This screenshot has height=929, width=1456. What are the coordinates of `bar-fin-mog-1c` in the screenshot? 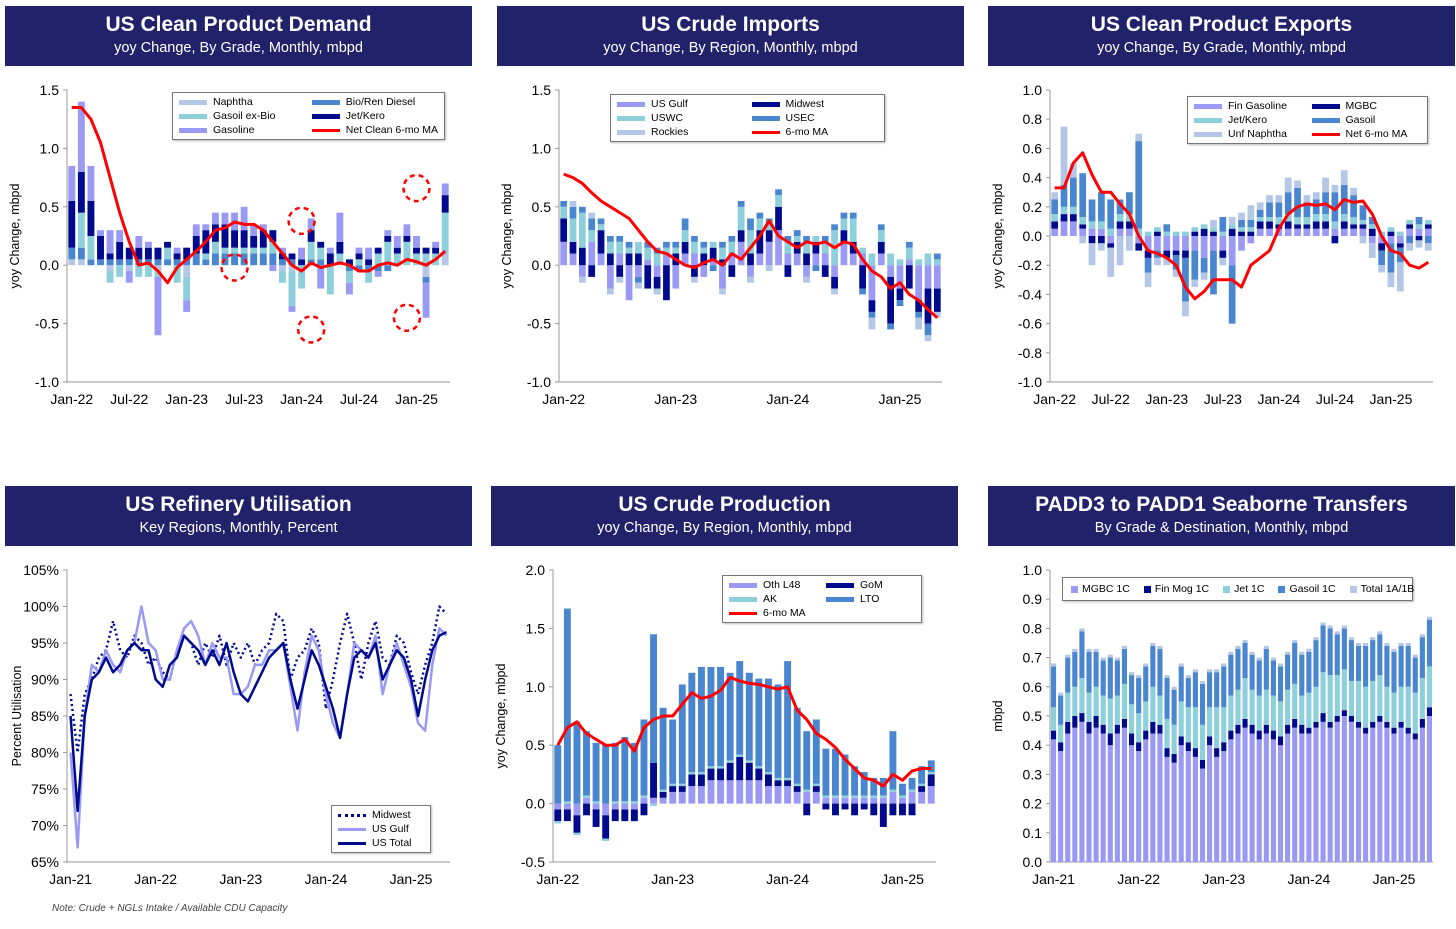 It's located at (1295, 723).